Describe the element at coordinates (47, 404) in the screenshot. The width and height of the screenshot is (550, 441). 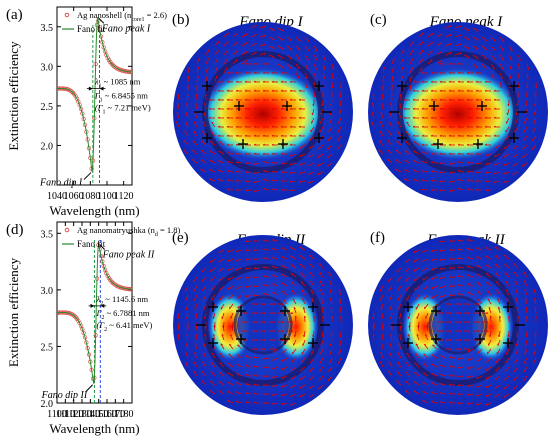
I see `y-tick-label: 2.0` at that location.